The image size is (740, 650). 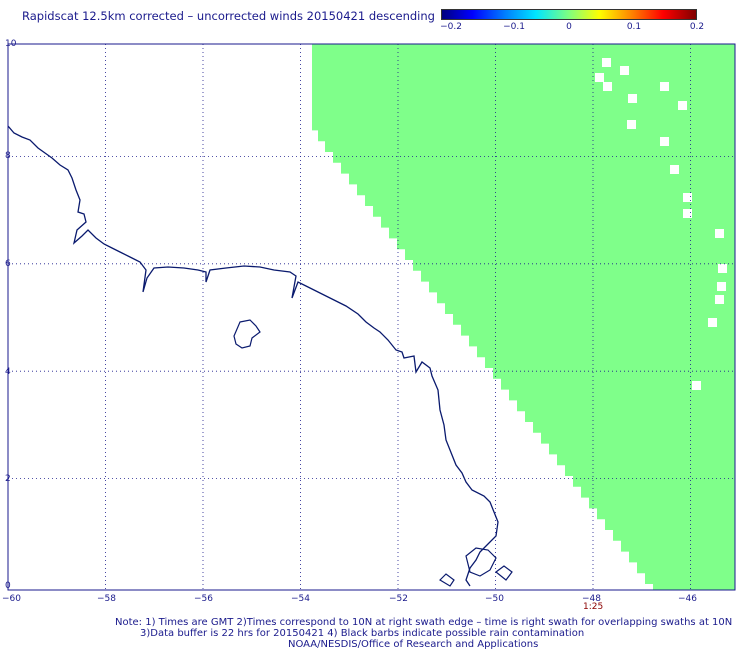 What do you see at coordinates (591, 599) in the screenshot?
I see `lon-label: −48` at bounding box center [591, 599].